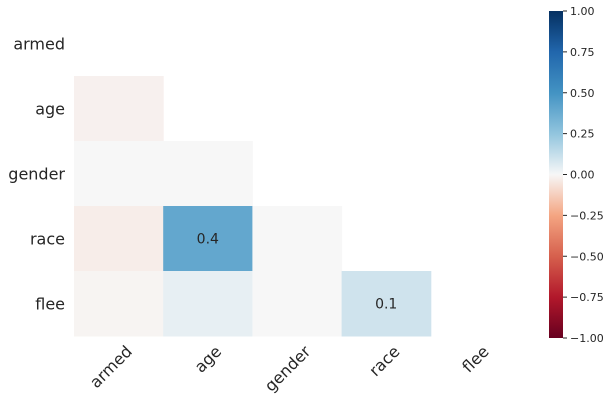  I want to click on heatmap-cell-flee-age, so click(208, 304).